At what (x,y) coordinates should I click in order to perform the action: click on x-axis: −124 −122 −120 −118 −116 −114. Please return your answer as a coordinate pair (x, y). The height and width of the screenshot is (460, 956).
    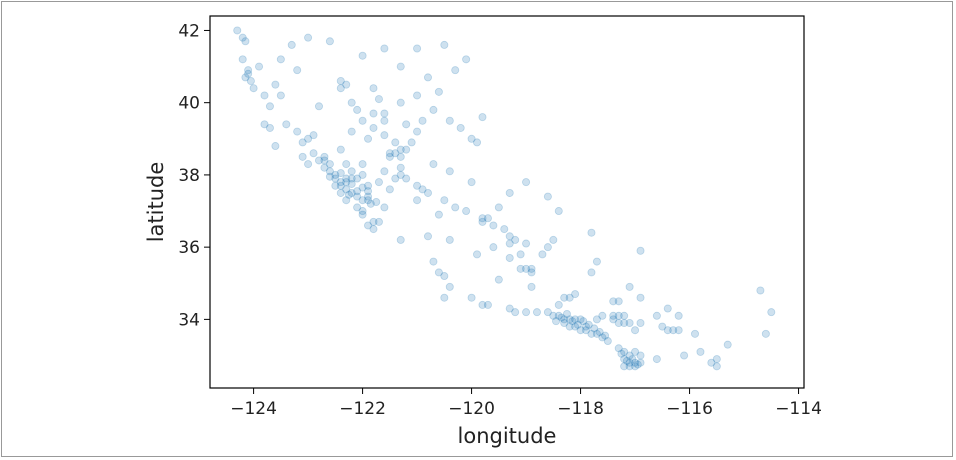
    Looking at the image, I should click on (526, 403).